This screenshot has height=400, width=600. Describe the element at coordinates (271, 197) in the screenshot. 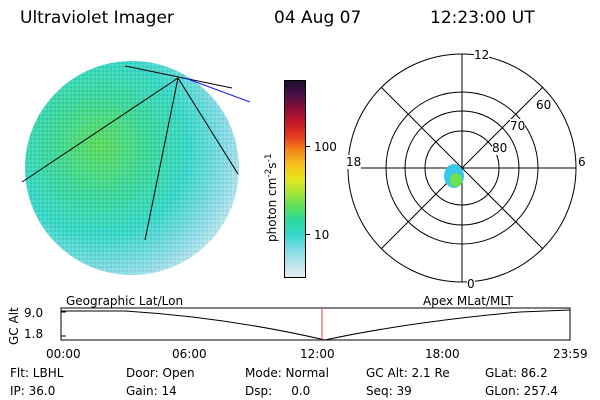

I see `colorbar-unit-label: photon cm-2s-1` at that location.